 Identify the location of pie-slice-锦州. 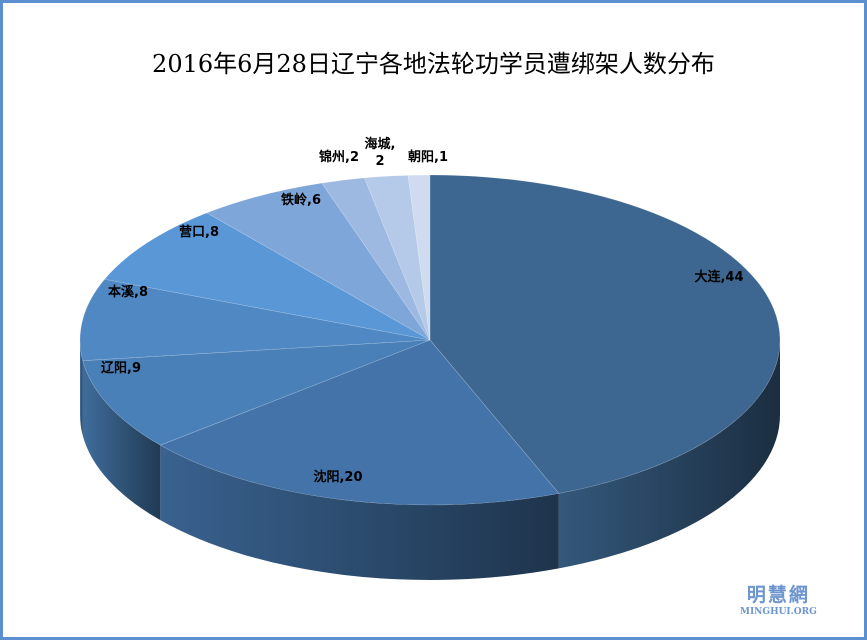
(376, 259).